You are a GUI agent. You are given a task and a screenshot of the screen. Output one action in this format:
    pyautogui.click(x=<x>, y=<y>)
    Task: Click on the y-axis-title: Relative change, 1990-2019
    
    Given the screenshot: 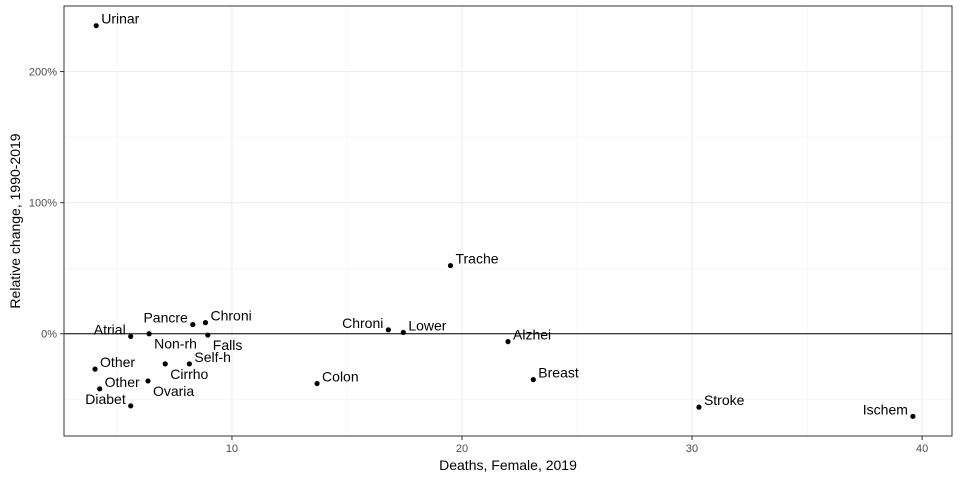 What is the action you would take?
    pyautogui.click(x=15, y=220)
    